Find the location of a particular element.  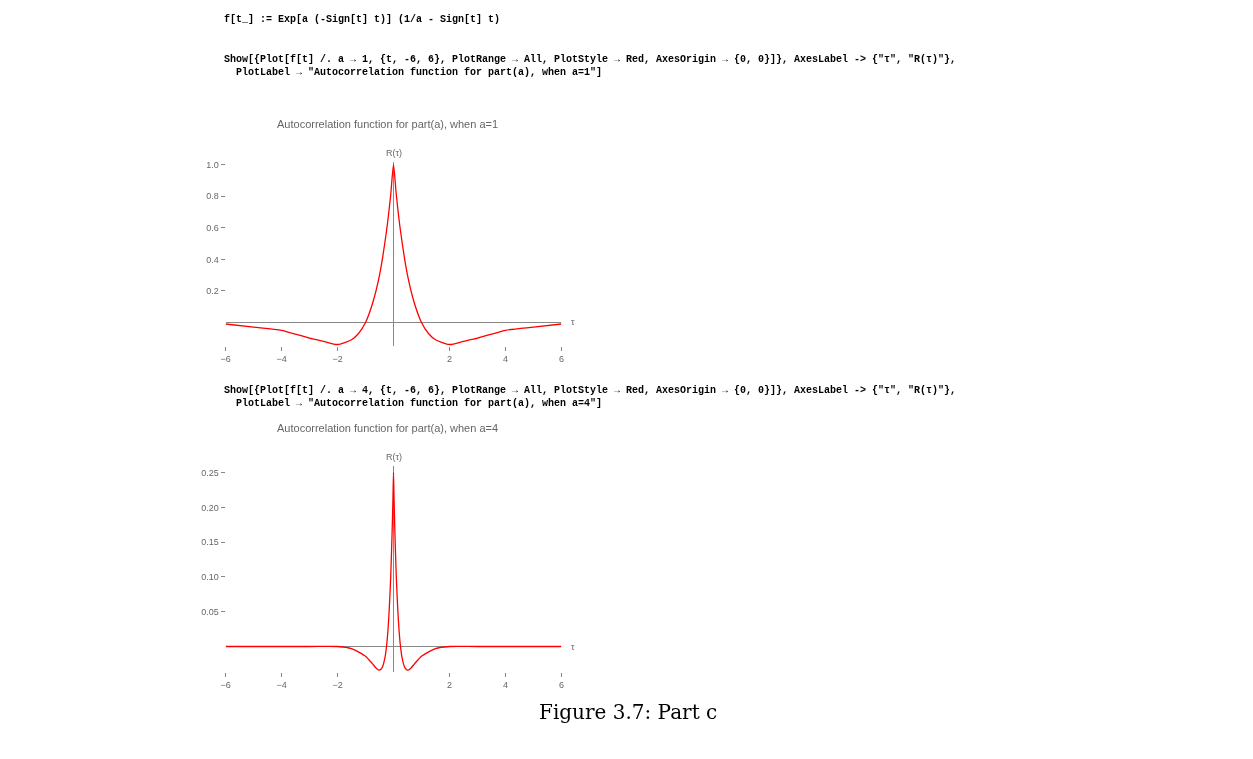

y-tick-label: 0.2 is located at coordinates (212, 291).